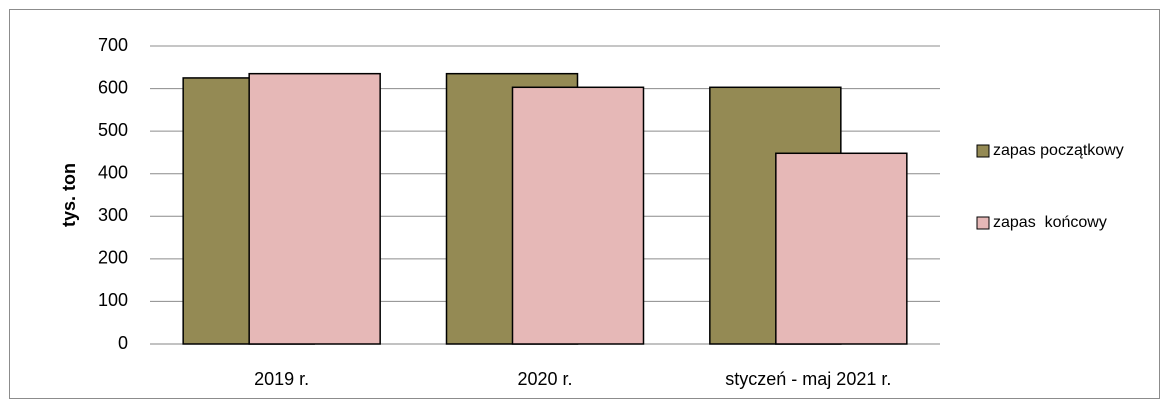 The image size is (1162, 402). What do you see at coordinates (281, 379) in the screenshot?
I see `x-tick-label: 2019 r.` at bounding box center [281, 379].